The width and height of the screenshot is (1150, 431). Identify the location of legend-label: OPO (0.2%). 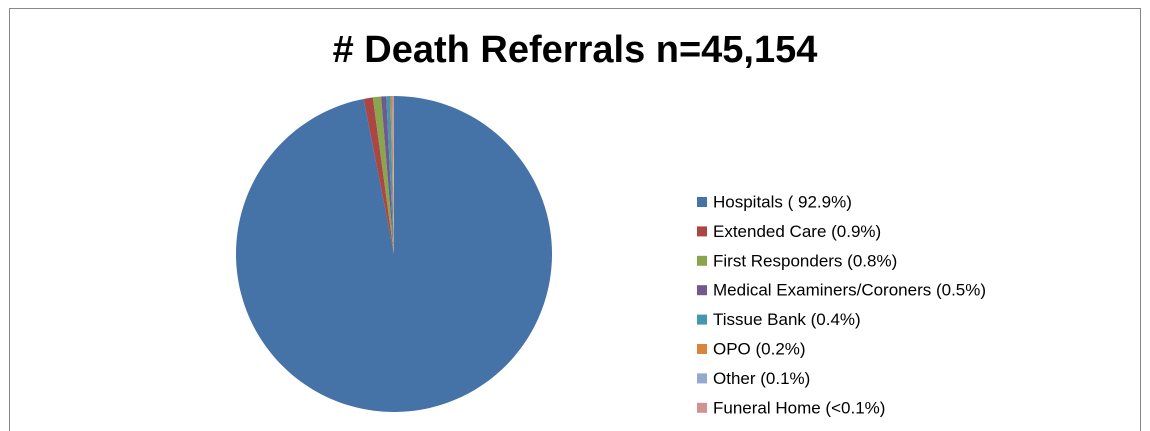
(759, 348).